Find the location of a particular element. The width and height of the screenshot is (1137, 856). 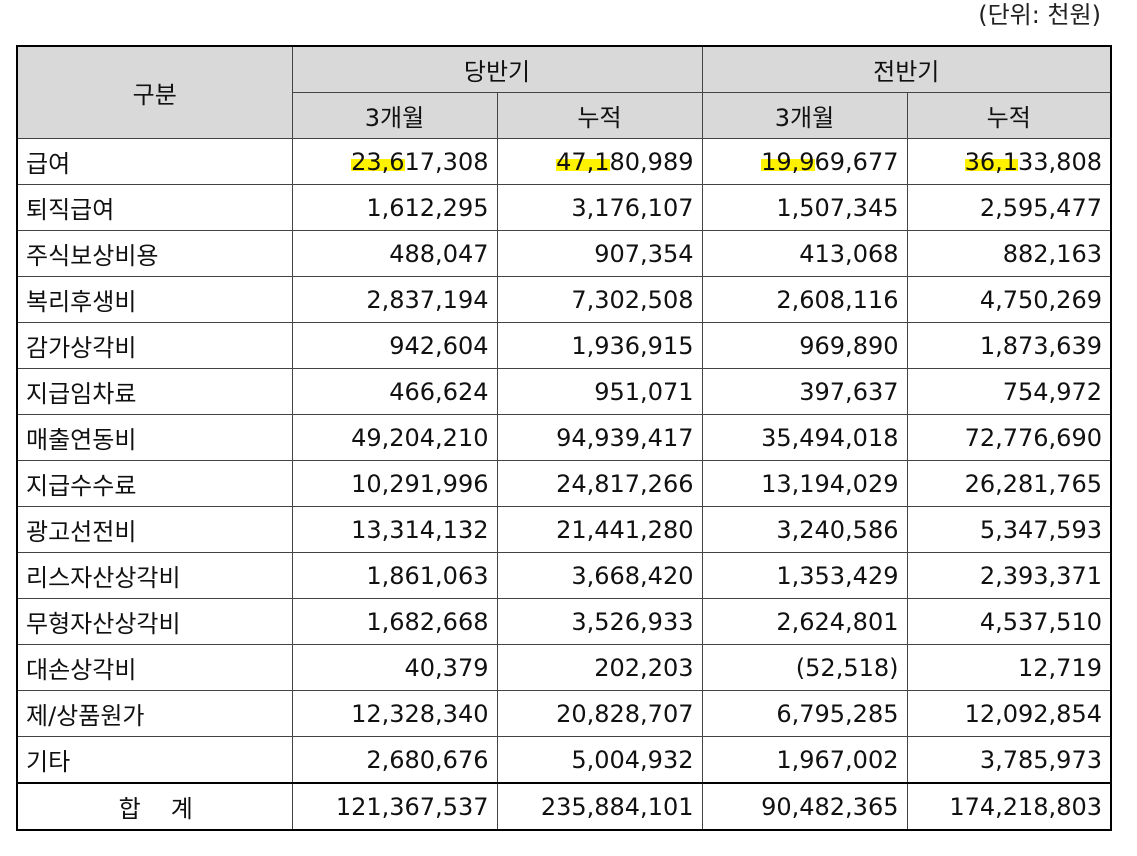

cell-prior-3months: 2,624,801 is located at coordinates (804, 621).